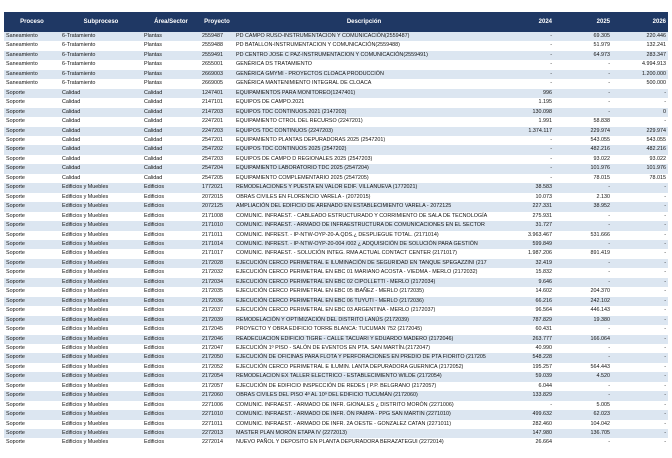 This screenshot has height=458, width=672. Describe the element at coordinates (217, 103) in the screenshot. I see `project-cell: 2147101` at that location.